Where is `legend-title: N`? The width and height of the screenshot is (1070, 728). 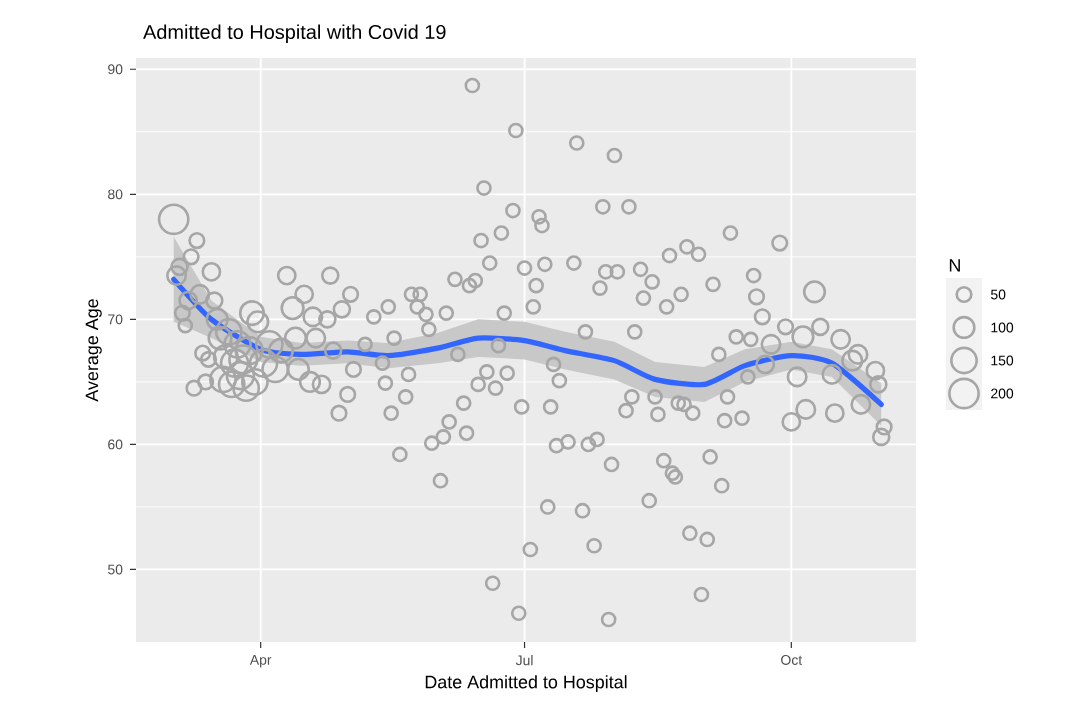
legend-title: N is located at coordinates (954, 265).